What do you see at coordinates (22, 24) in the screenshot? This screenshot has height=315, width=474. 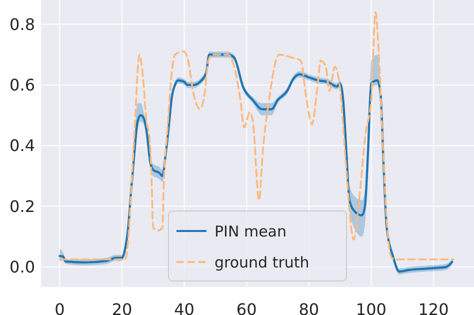 I see `y-tick-label: 0.8` at bounding box center [22, 24].